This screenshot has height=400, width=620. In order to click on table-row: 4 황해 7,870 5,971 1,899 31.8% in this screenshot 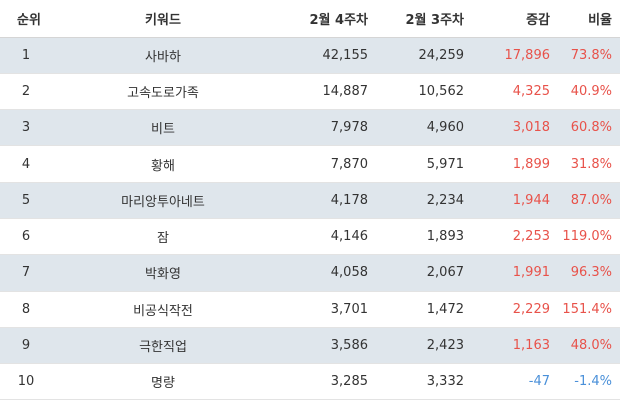, I will do `click(310, 164)`.